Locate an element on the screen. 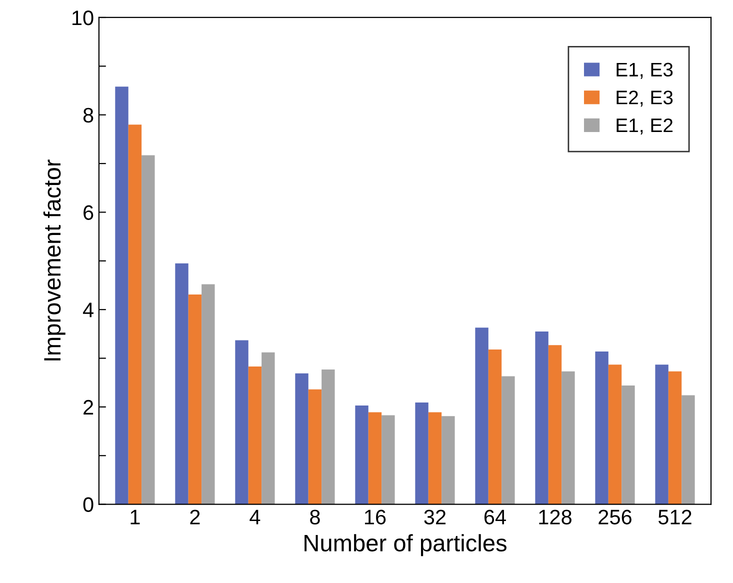 This screenshot has width=733, height=583. y-tick-label: 8 is located at coordinates (88, 115).